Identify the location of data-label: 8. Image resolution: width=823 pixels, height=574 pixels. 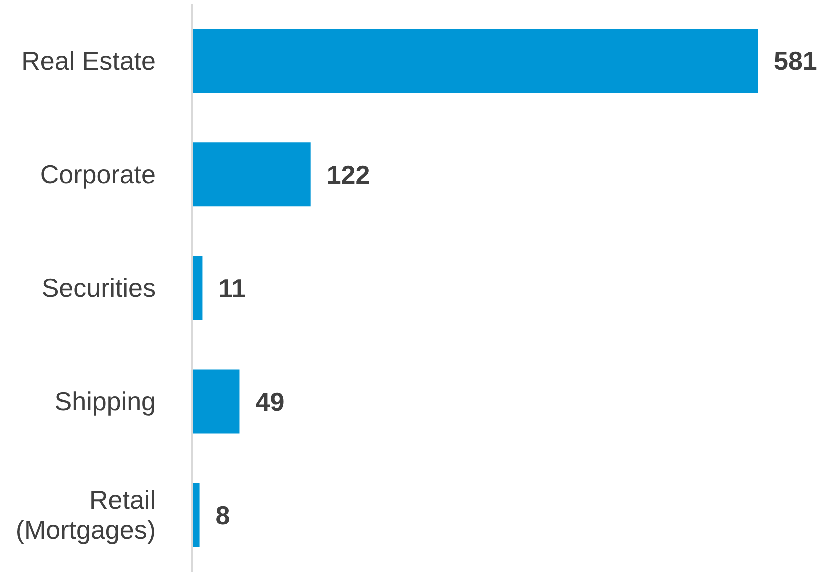
(223, 515).